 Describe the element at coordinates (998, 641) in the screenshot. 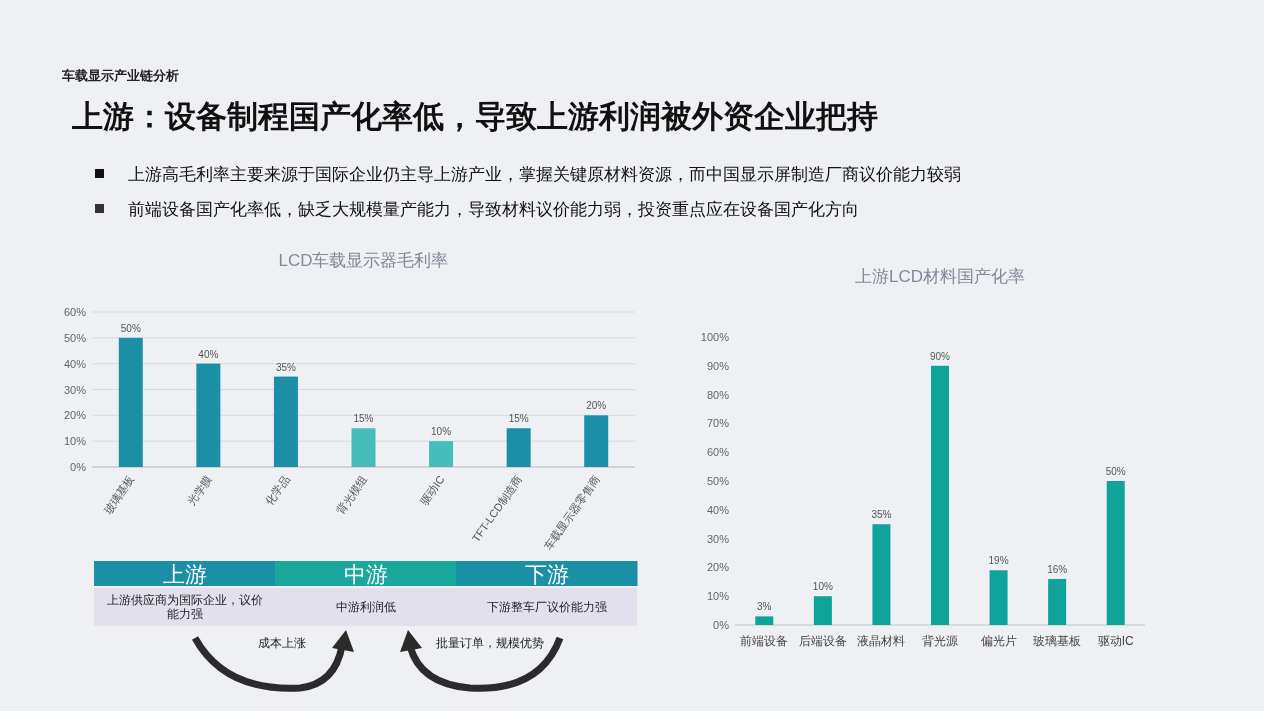

I see `x-tick-label: 偏光片` at that location.